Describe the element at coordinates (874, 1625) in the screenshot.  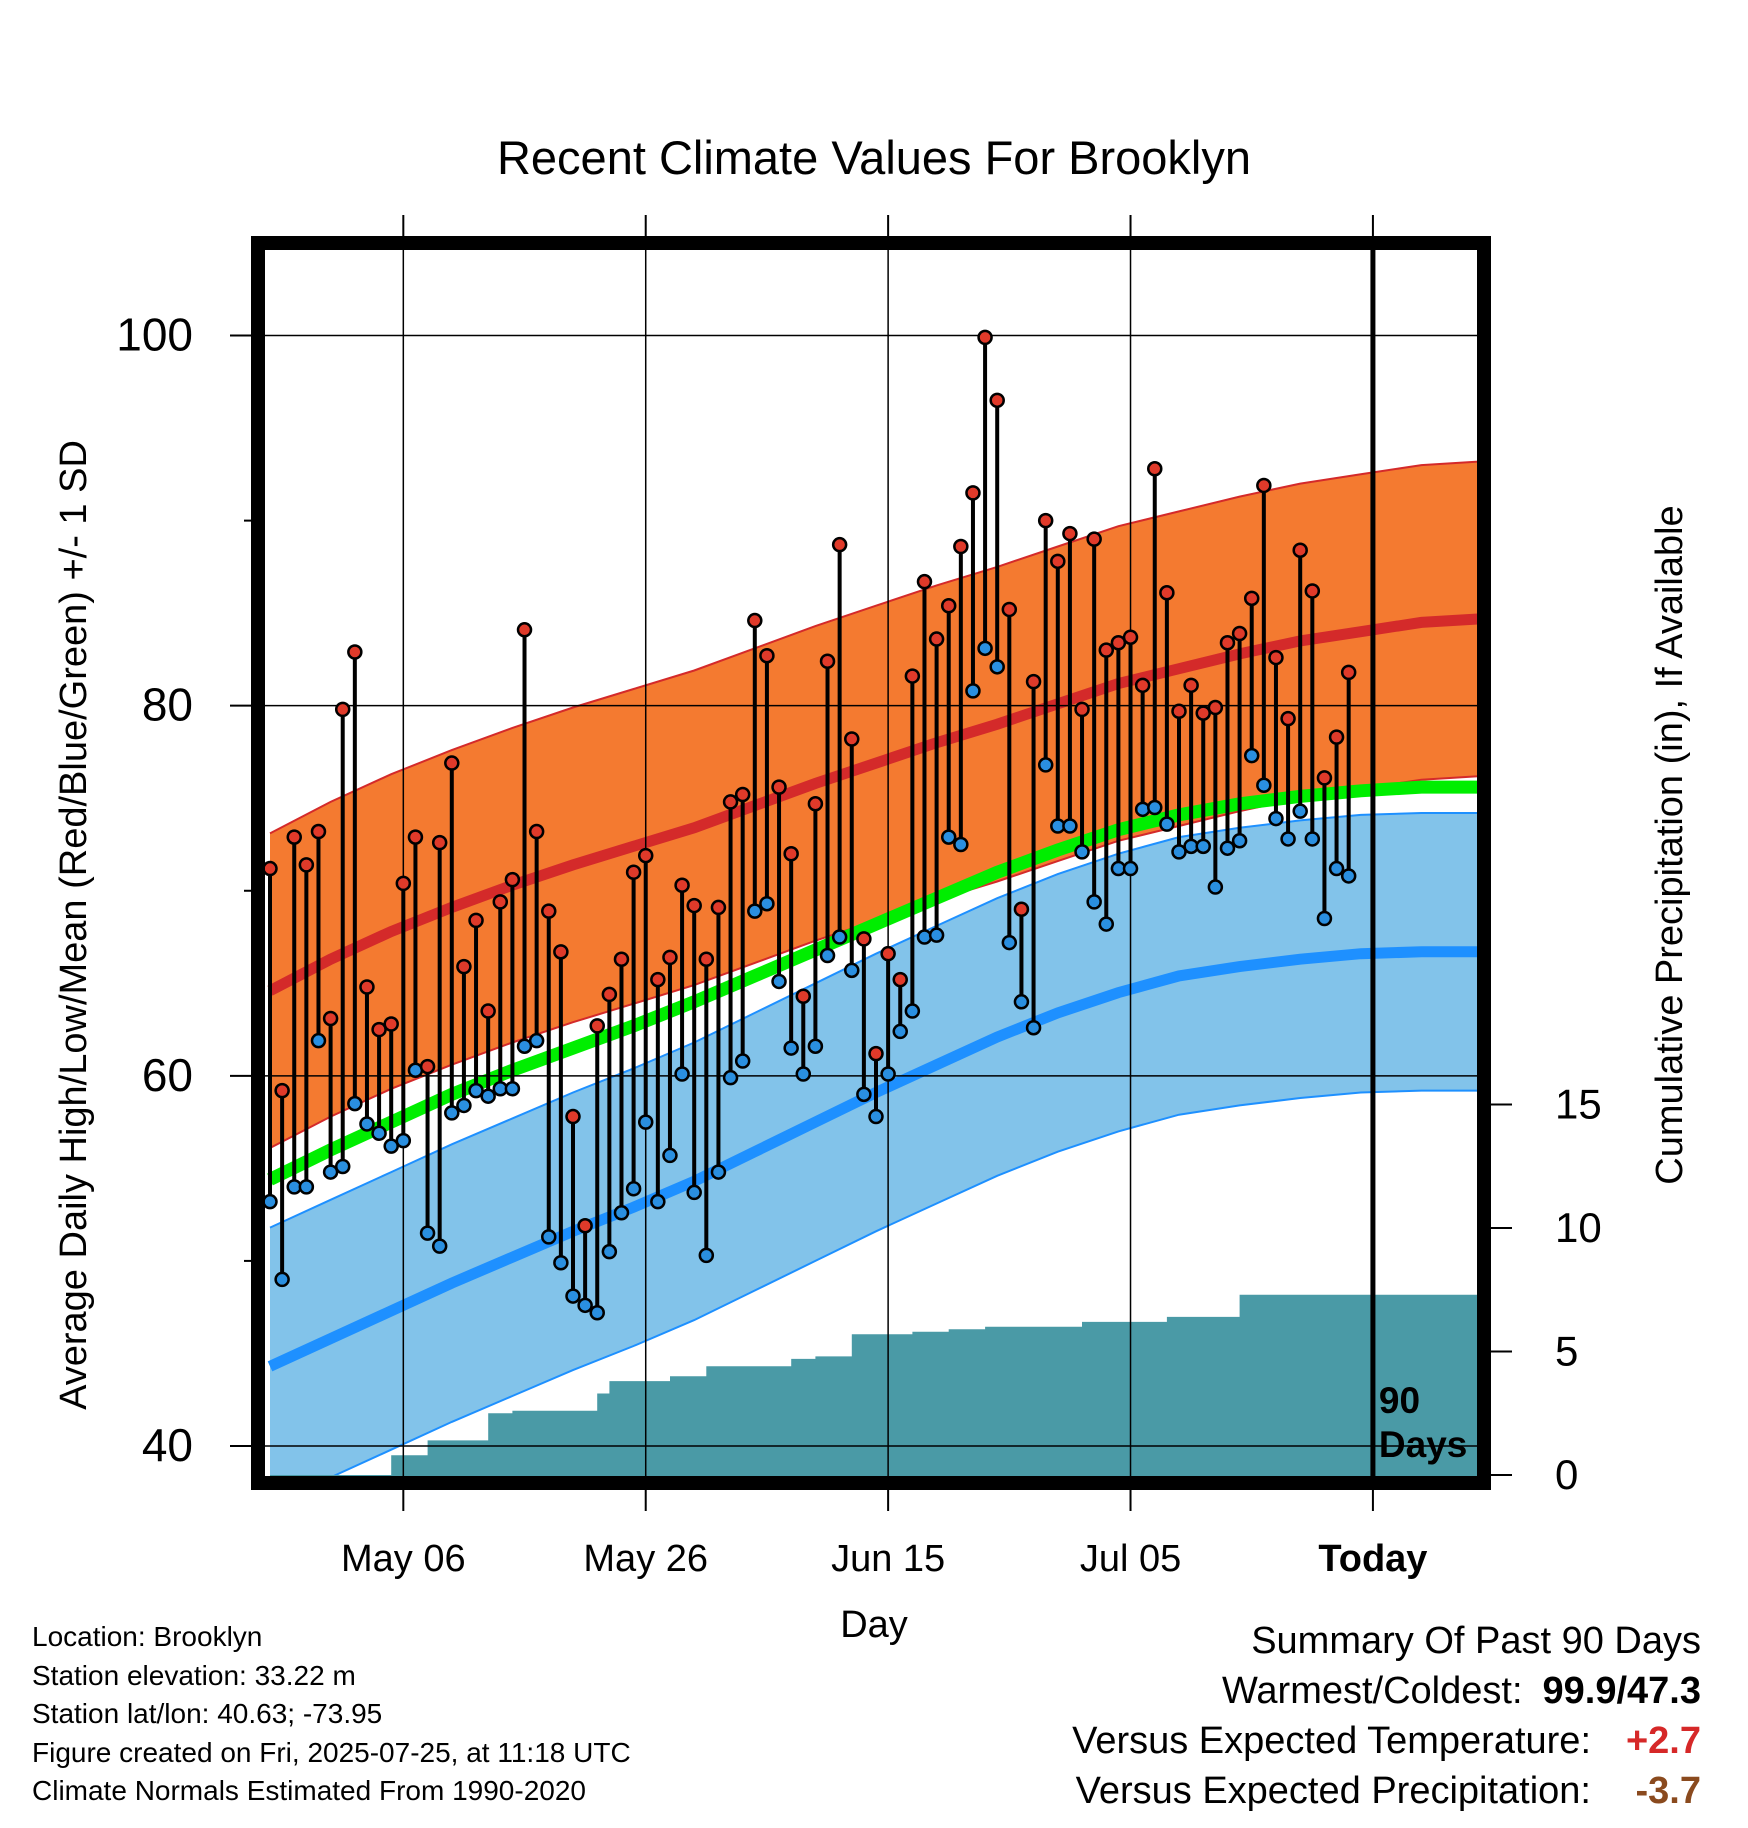
I see `x-axis-label: Day` at that location.